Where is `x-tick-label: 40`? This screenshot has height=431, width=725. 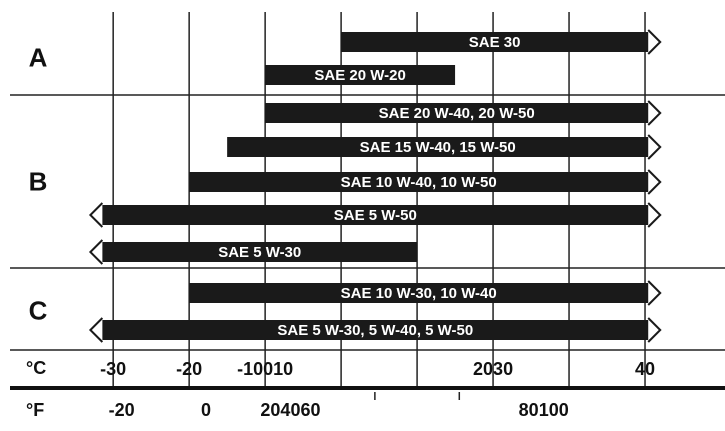 x-tick-label: 40 is located at coordinates (645, 369).